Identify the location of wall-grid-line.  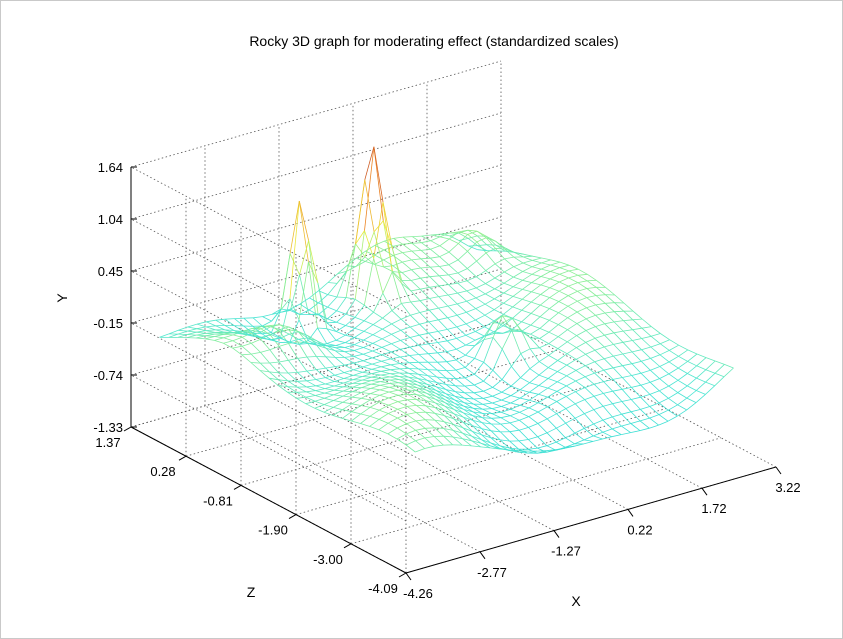
(316, 270).